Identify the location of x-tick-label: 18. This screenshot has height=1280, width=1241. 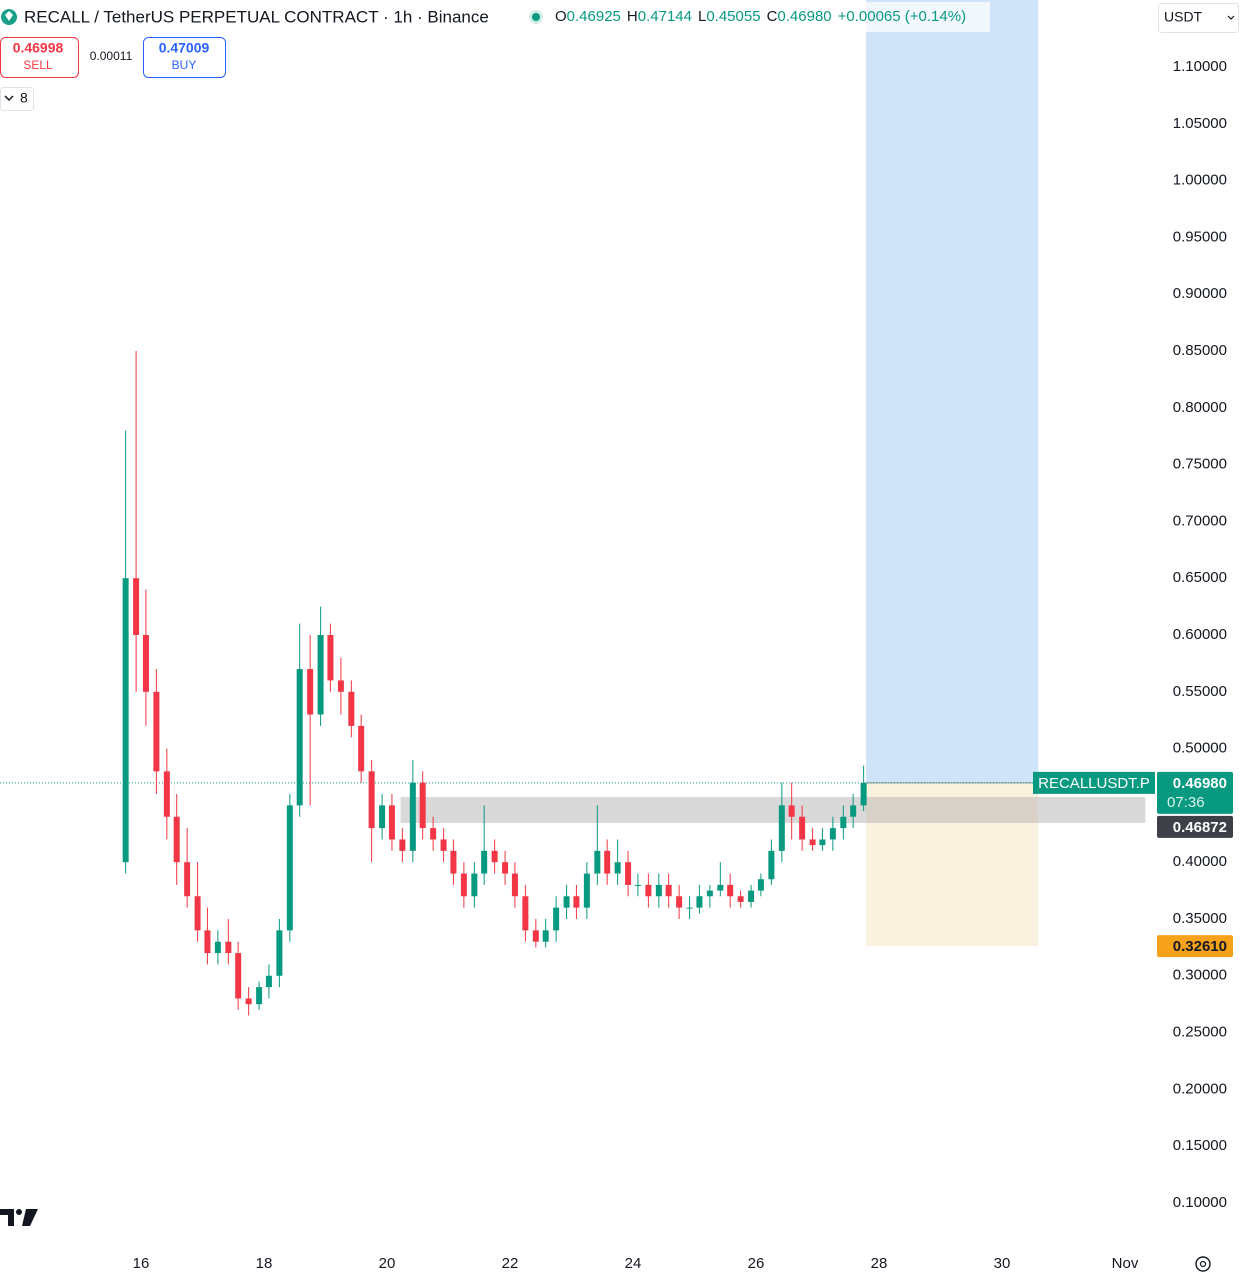
(264, 1263).